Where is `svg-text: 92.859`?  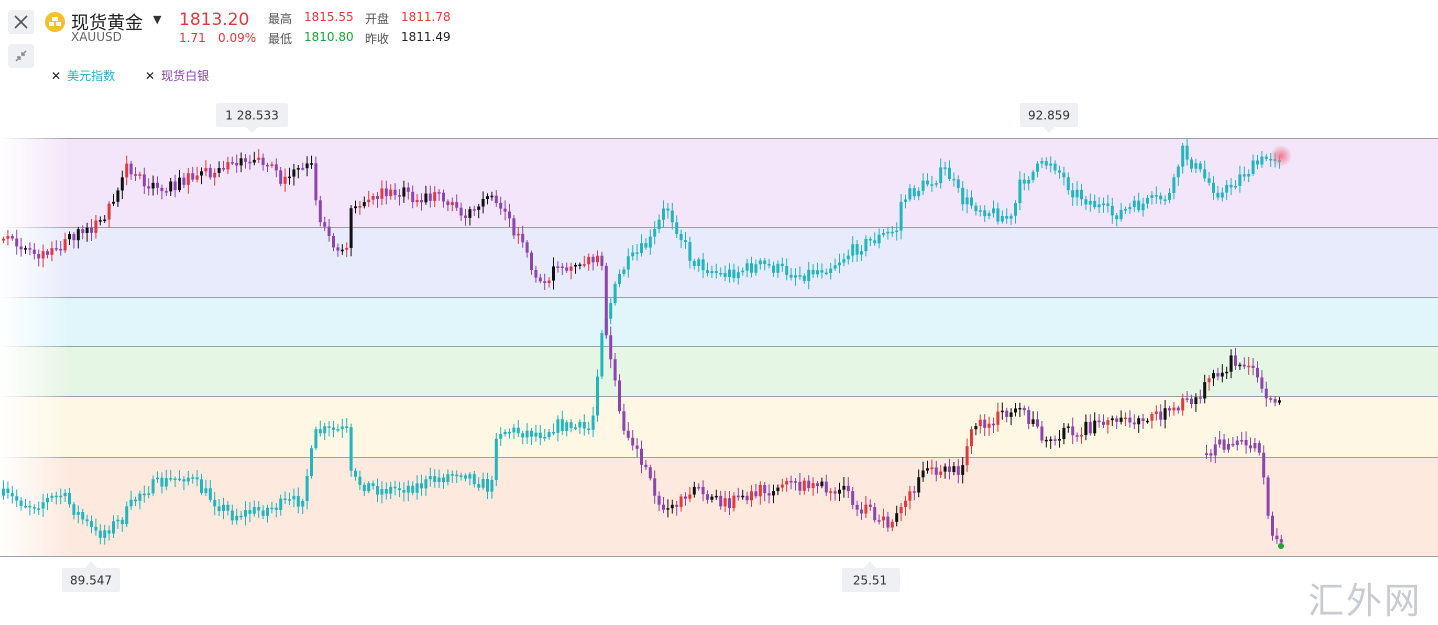 svg-text: 92.859 is located at coordinates (1049, 116).